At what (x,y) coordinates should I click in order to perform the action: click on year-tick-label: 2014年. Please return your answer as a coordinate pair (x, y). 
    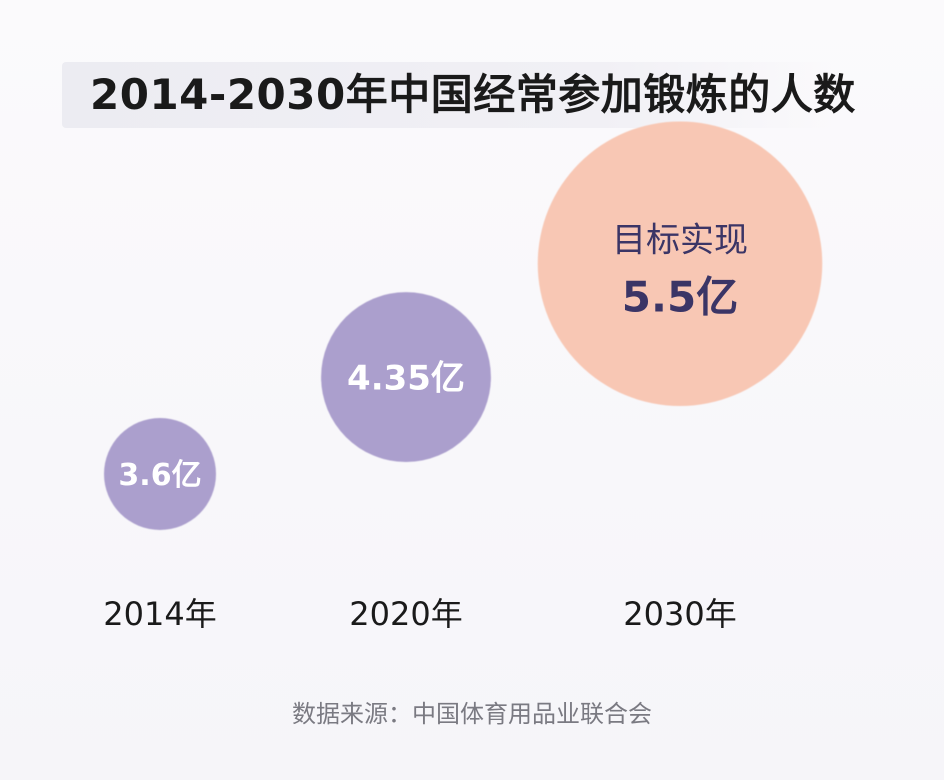
    Looking at the image, I should click on (159, 614).